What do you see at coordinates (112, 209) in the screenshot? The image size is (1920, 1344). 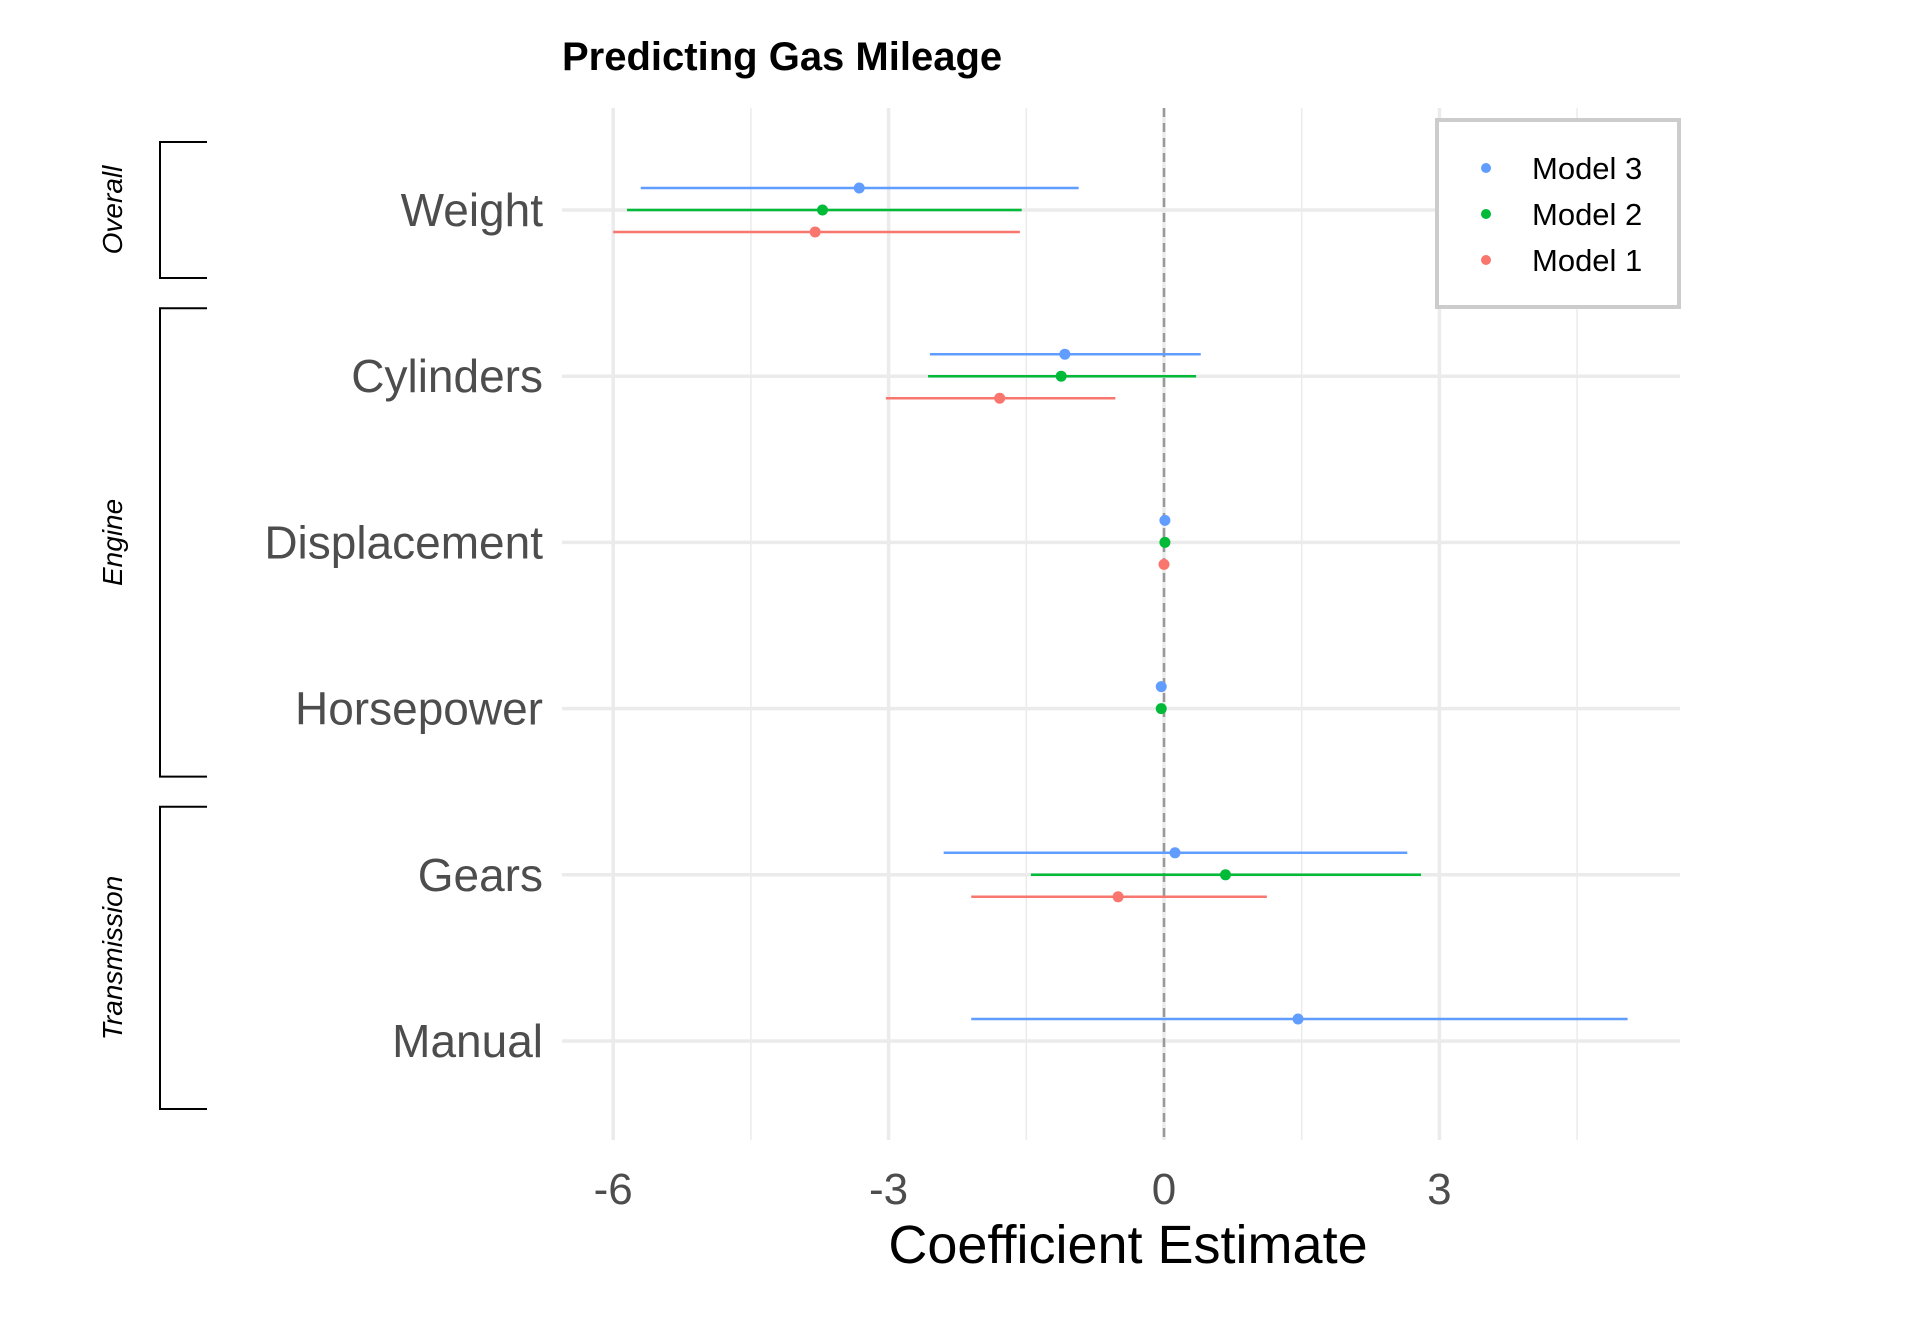 I see `group-label: Overall` at bounding box center [112, 209].